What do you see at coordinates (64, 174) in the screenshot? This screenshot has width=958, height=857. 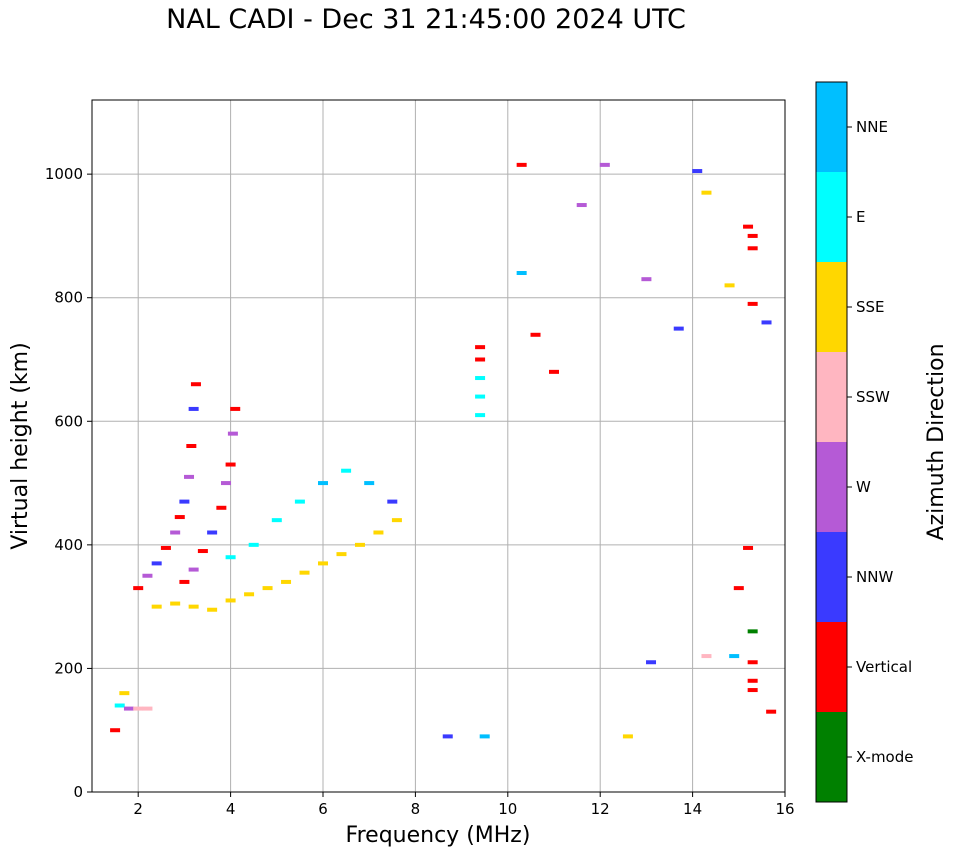 I see `y-tick-label: 1000` at bounding box center [64, 174].